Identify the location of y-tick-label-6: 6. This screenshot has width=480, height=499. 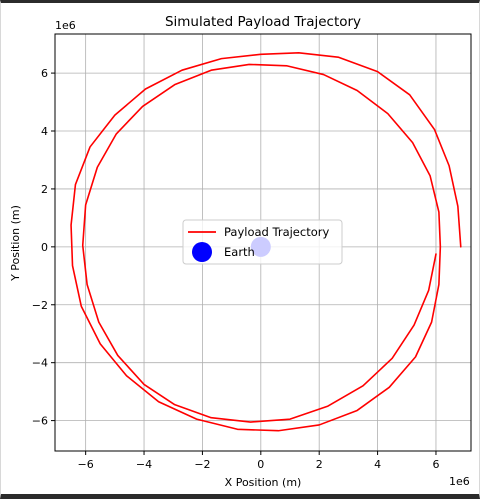
(44, 73).